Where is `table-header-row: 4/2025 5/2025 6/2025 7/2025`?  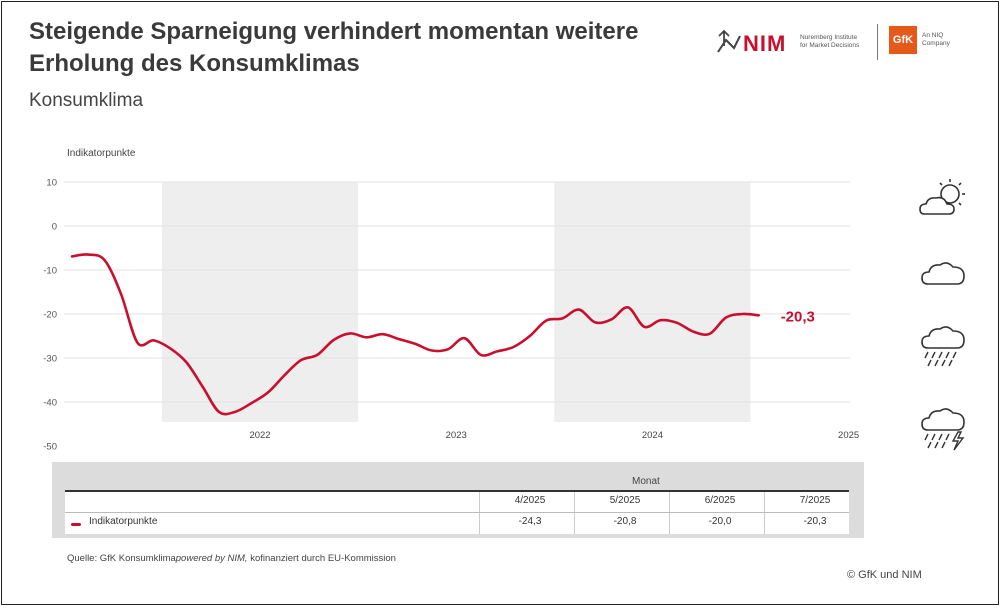 table-header-row: 4/2025 5/2025 6/2025 7/2025 is located at coordinates (457, 502).